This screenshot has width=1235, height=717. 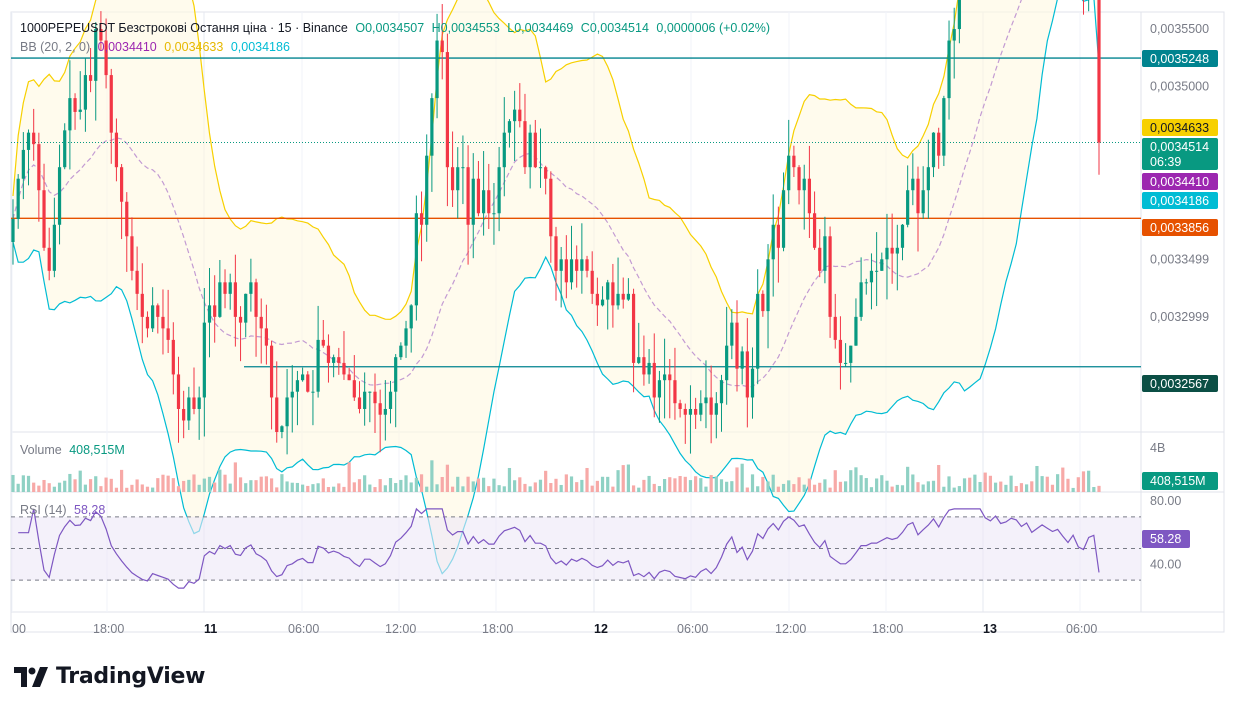 I want to click on time-axis-tick: 18:00, so click(x=497, y=629).